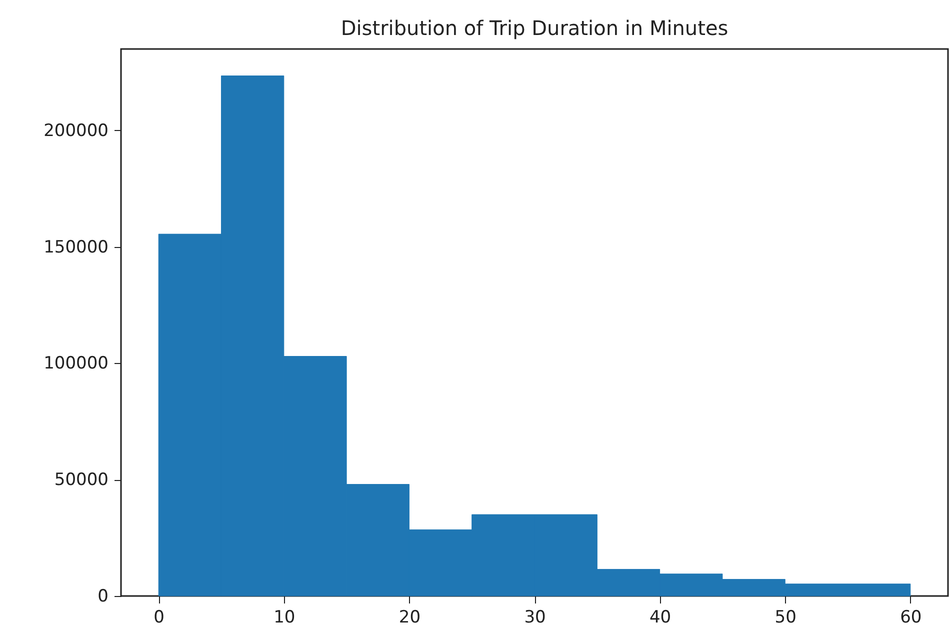  What do you see at coordinates (409, 618) in the screenshot?
I see `x-tick-label: 20` at bounding box center [409, 618].